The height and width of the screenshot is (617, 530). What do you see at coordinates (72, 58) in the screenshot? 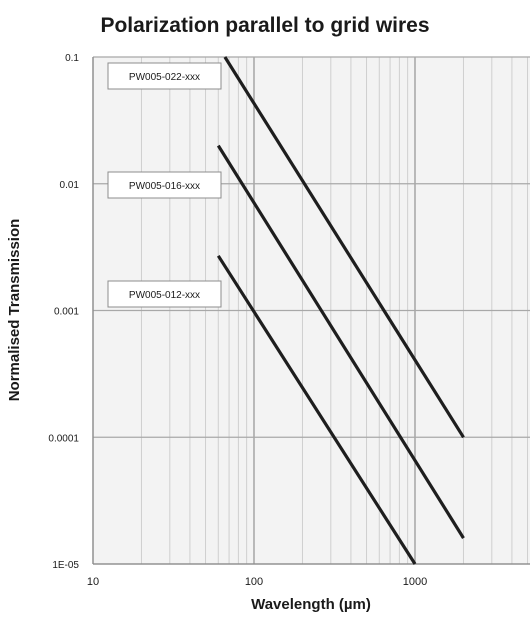
I see `y-tick-label: 0.1` at bounding box center [72, 58].